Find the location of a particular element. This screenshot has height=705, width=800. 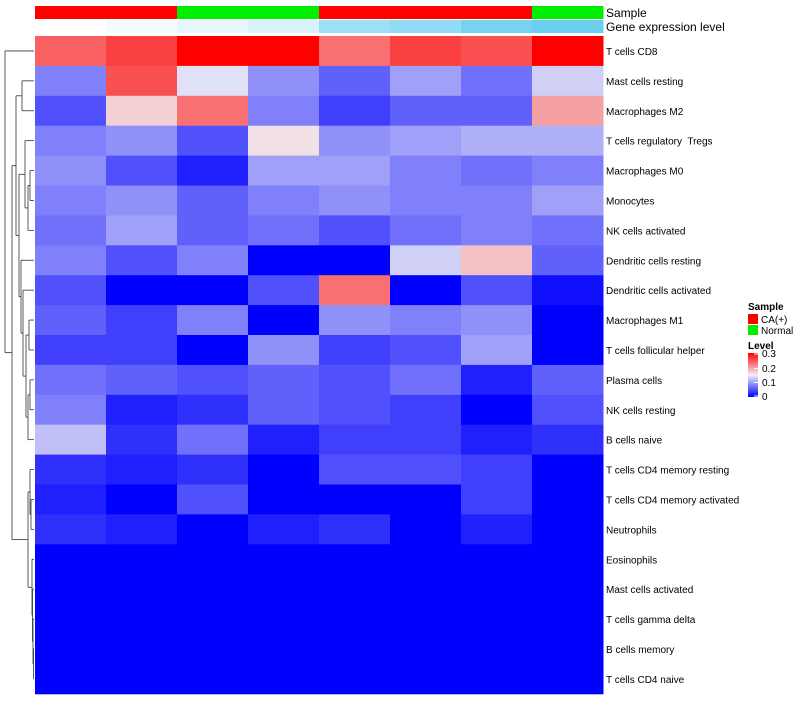

level-legend-tick-3: 0 is located at coordinates (765, 397).